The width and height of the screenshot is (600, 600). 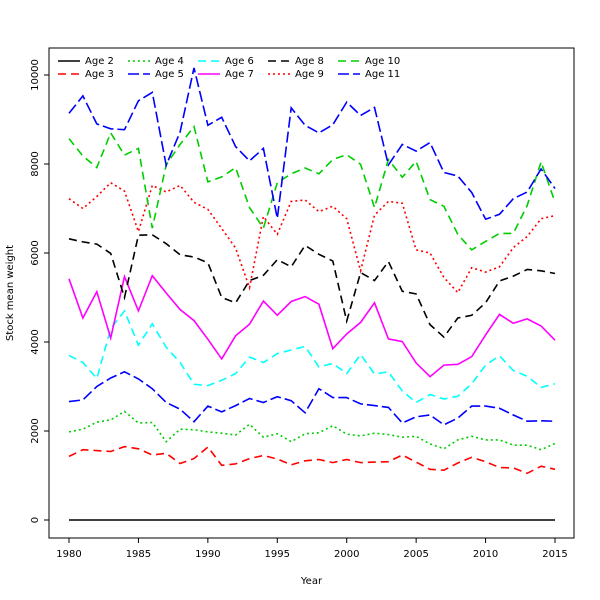 What do you see at coordinates (10, 293) in the screenshot?
I see `y-axis-title: Stock mean weight` at bounding box center [10, 293].